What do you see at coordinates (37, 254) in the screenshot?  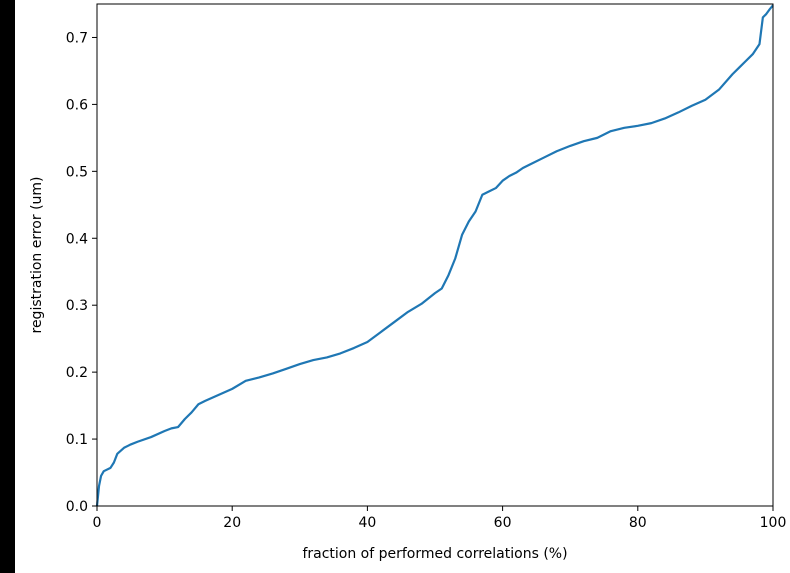 I see `y-axis-label: registration error (um)` at bounding box center [37, 254].